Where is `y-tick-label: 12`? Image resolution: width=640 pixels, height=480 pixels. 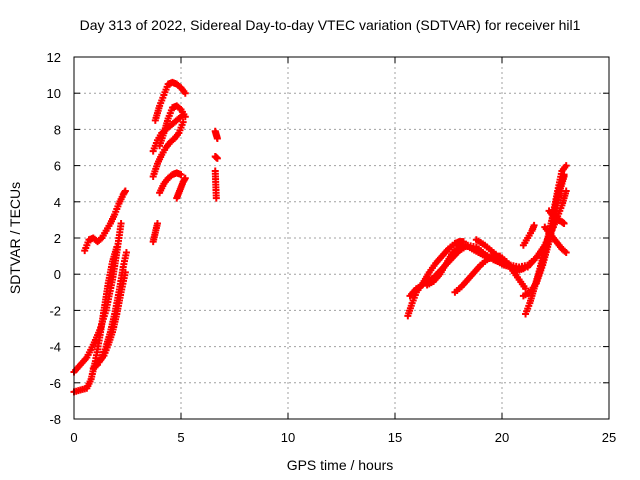
y-tick-label: 12 is located at coordinates (54, 57).